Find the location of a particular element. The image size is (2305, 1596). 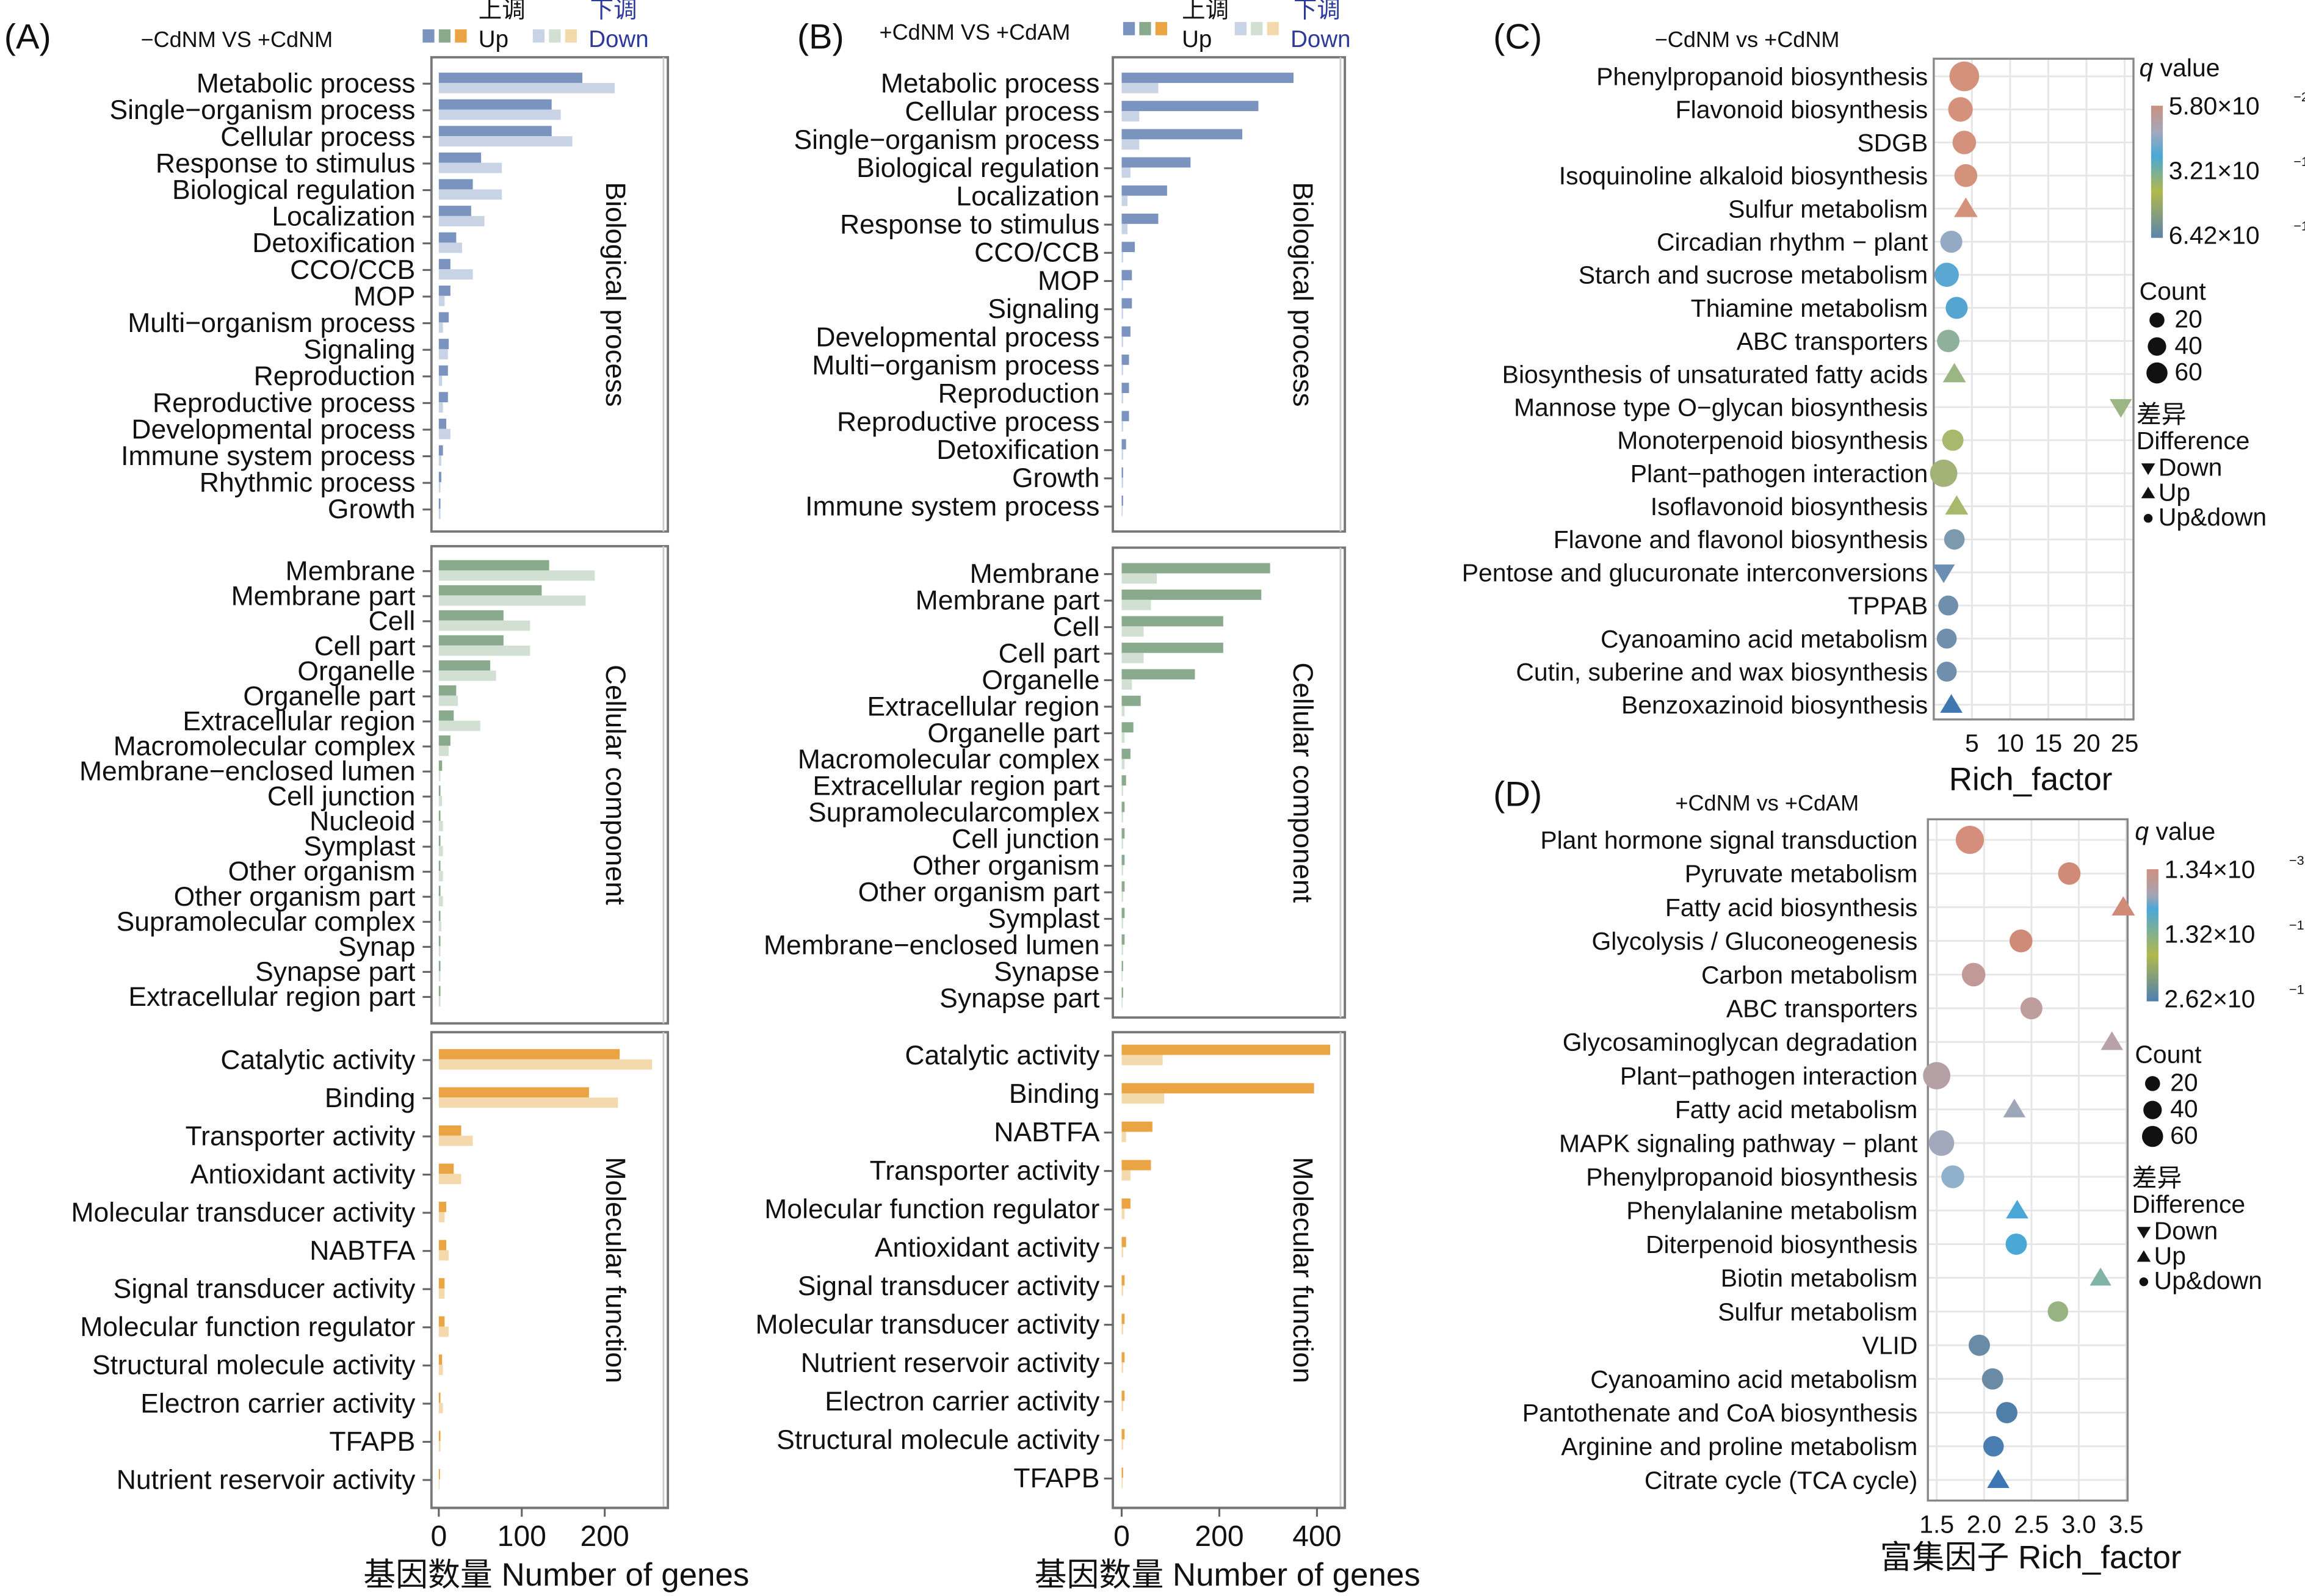

q-italic: q is located at coordinates (2142, 831).